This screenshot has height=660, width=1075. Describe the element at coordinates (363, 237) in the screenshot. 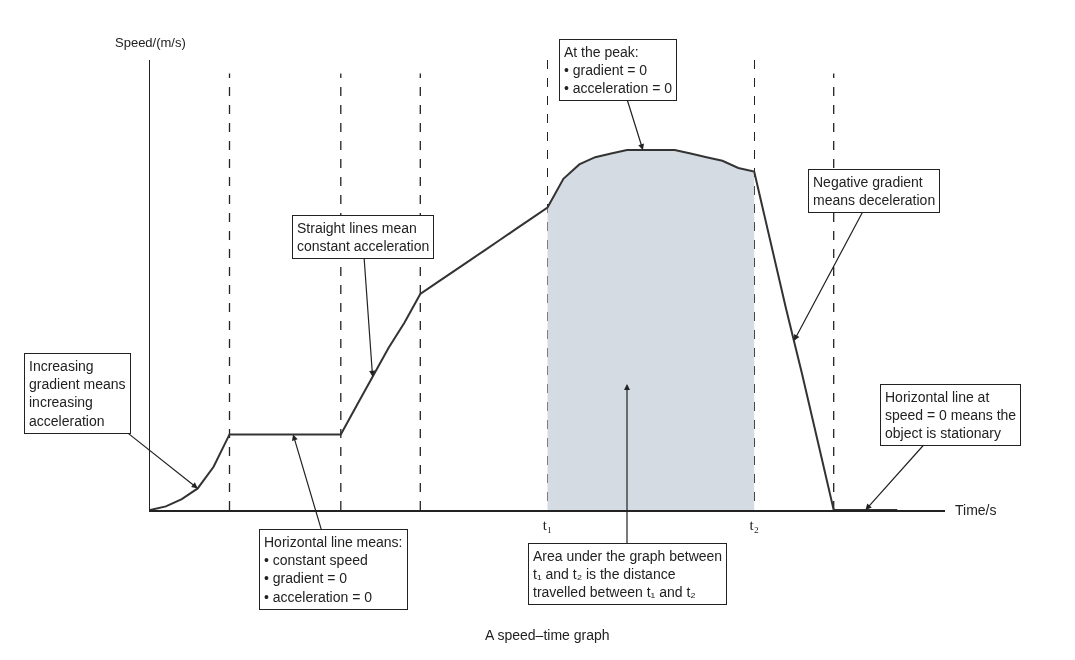

I see `annotation: Straight lines mean constant acceleration` at that location.